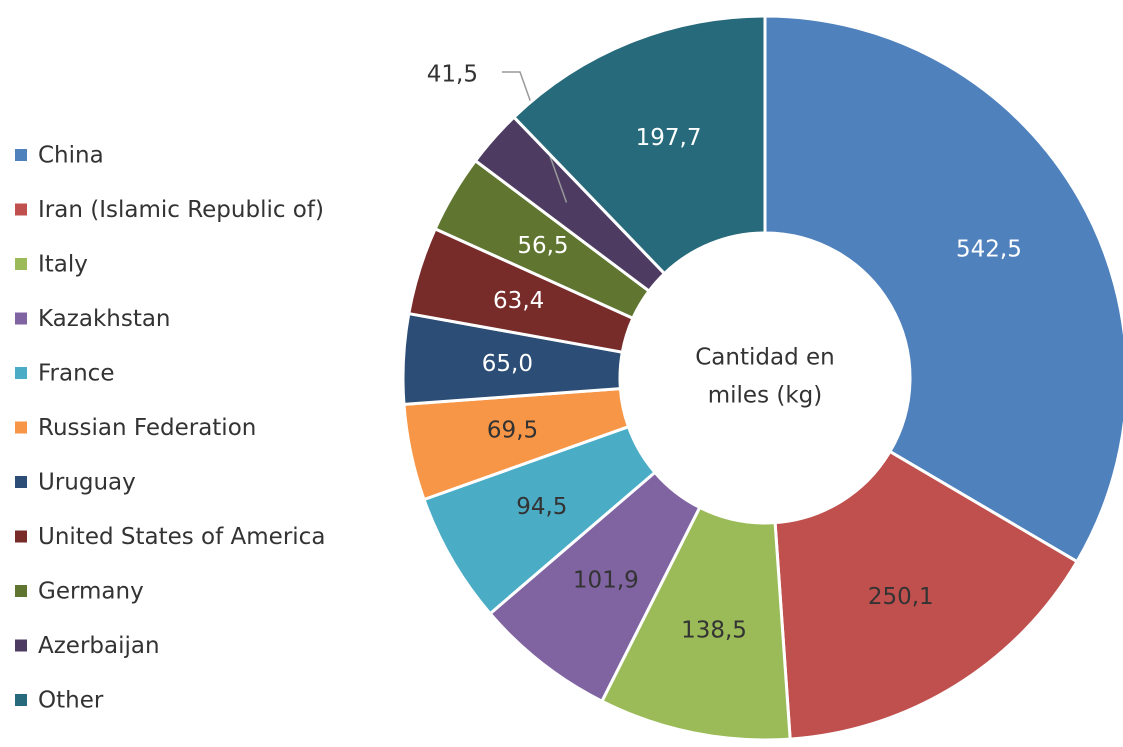 Image resolution: width=1123 pixels, height=747 pixels. I want to click on data-label: 41,5, so click(452, 75).